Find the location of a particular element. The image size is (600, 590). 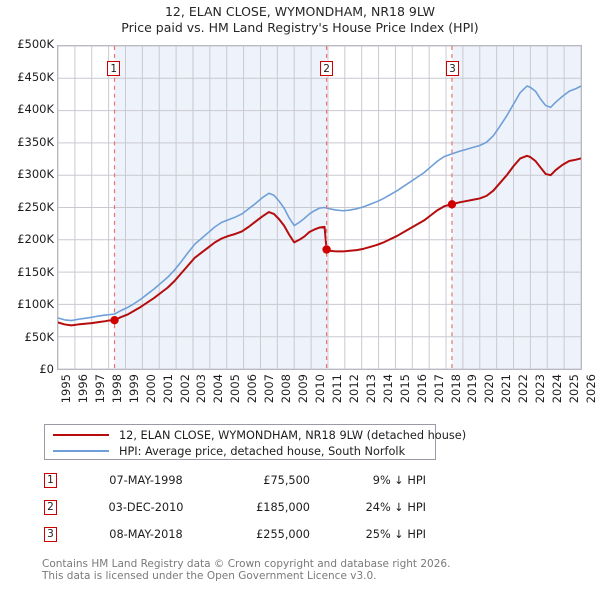

txn-hpi-delta: 24% ↓ HPI is located at coordinates (395, 507).